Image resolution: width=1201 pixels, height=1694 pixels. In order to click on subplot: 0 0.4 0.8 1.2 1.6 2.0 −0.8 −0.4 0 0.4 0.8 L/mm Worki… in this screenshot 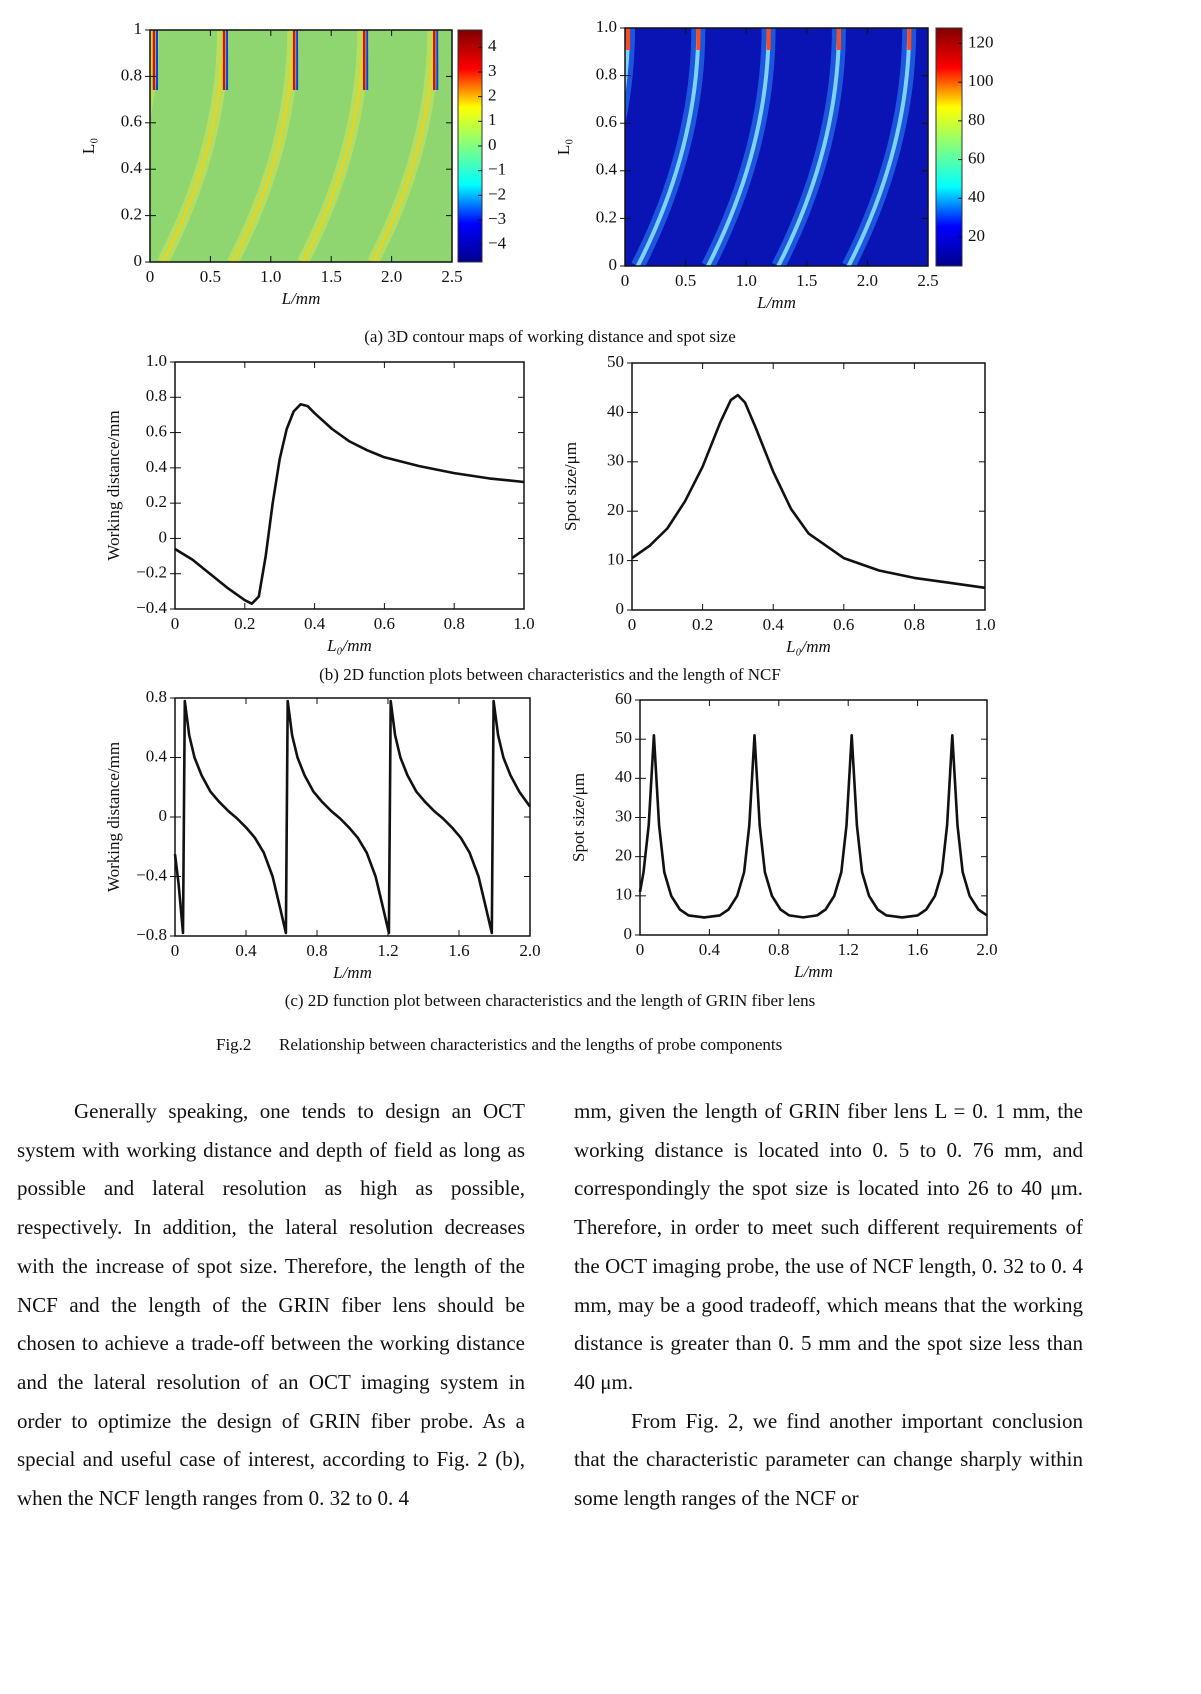, I will do `click(322, 834)`.